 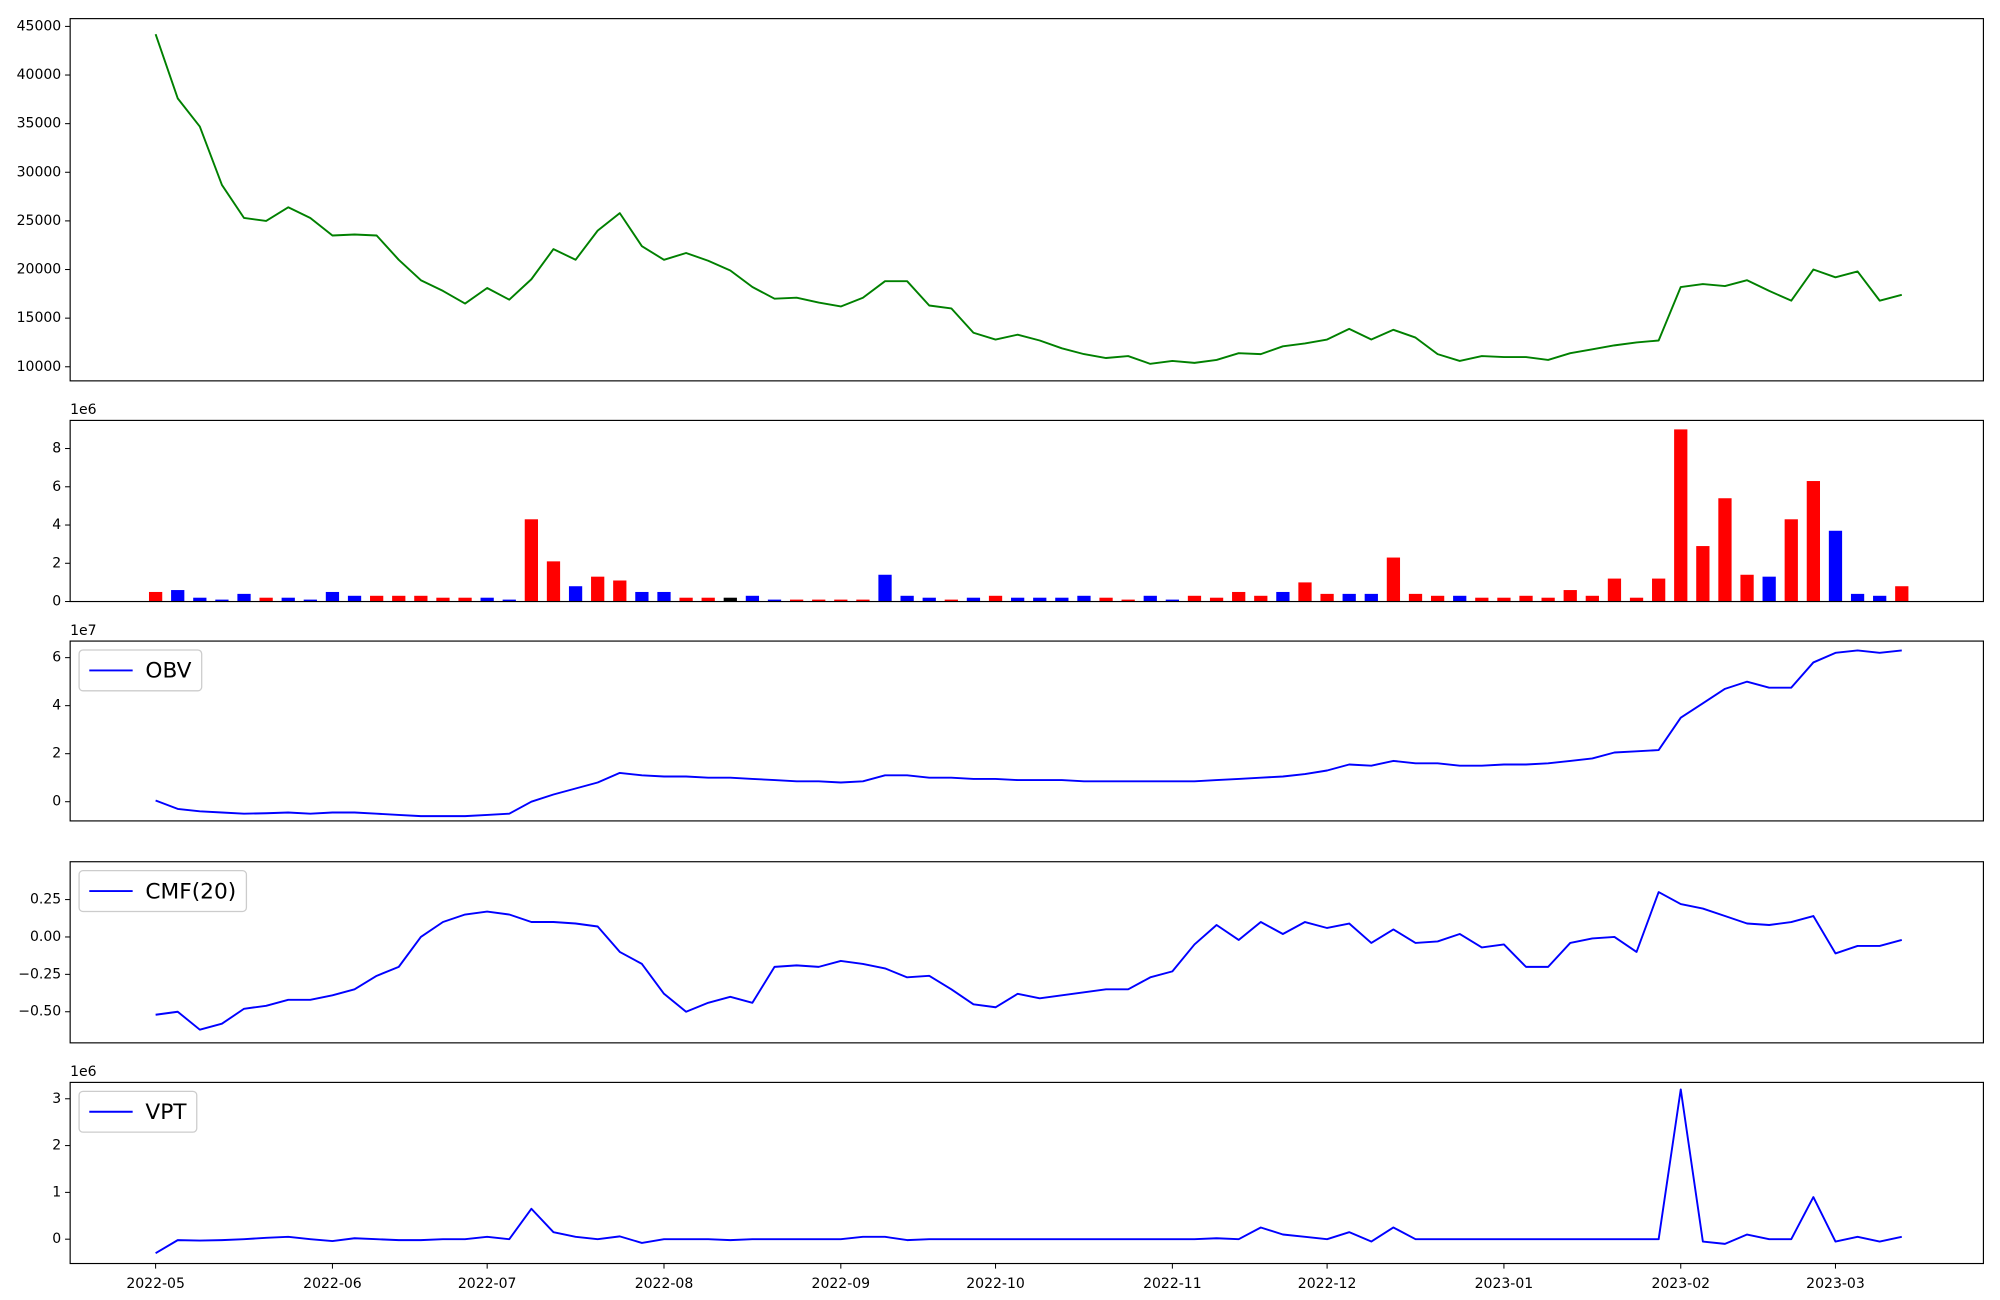 What do you see at coordinates (168, 671) in the screenshot?
I see `legend-label: OBV` at bounding box center [168, 671].